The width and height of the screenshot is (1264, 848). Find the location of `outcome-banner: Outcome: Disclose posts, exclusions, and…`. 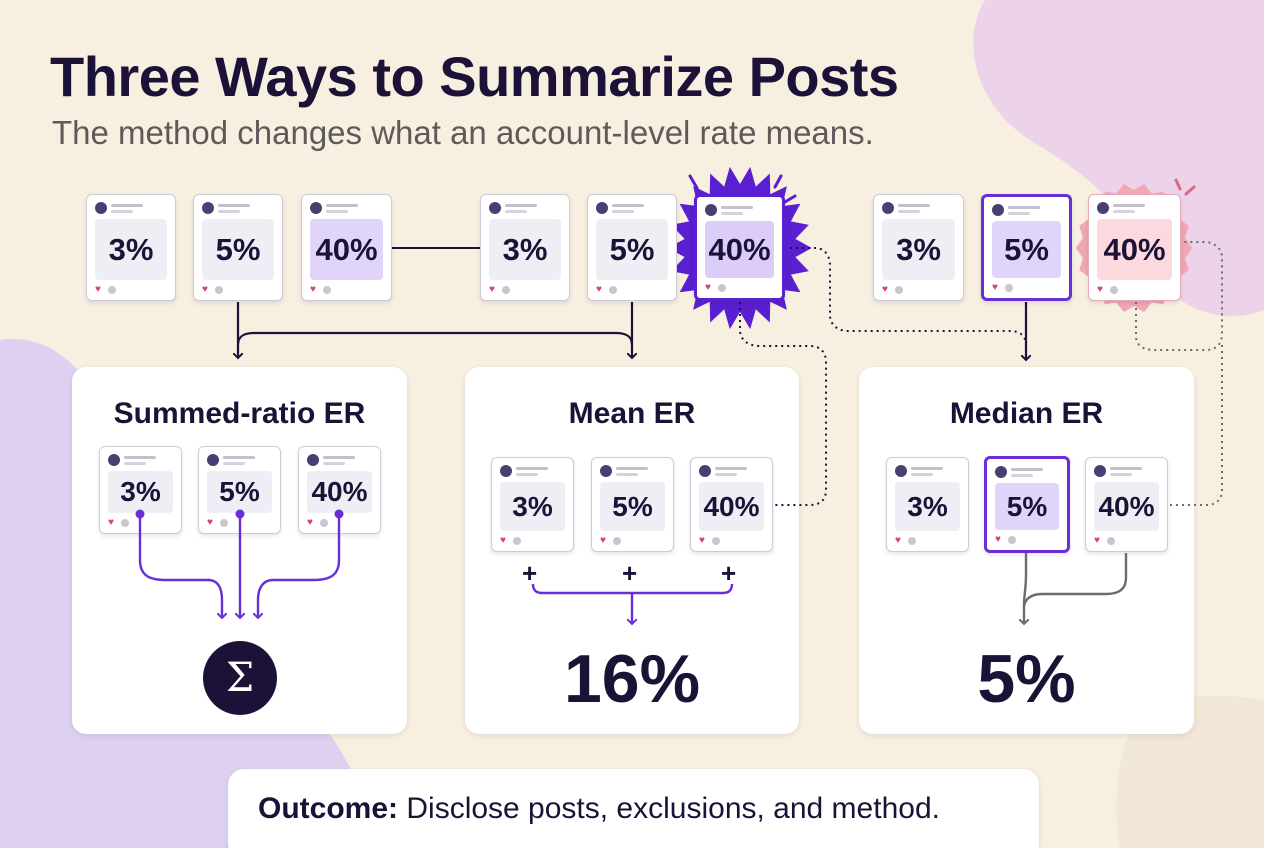

outcome-banner: Outcome: Disclose posts, exclusions, and… is located at coordinates (633, 808).